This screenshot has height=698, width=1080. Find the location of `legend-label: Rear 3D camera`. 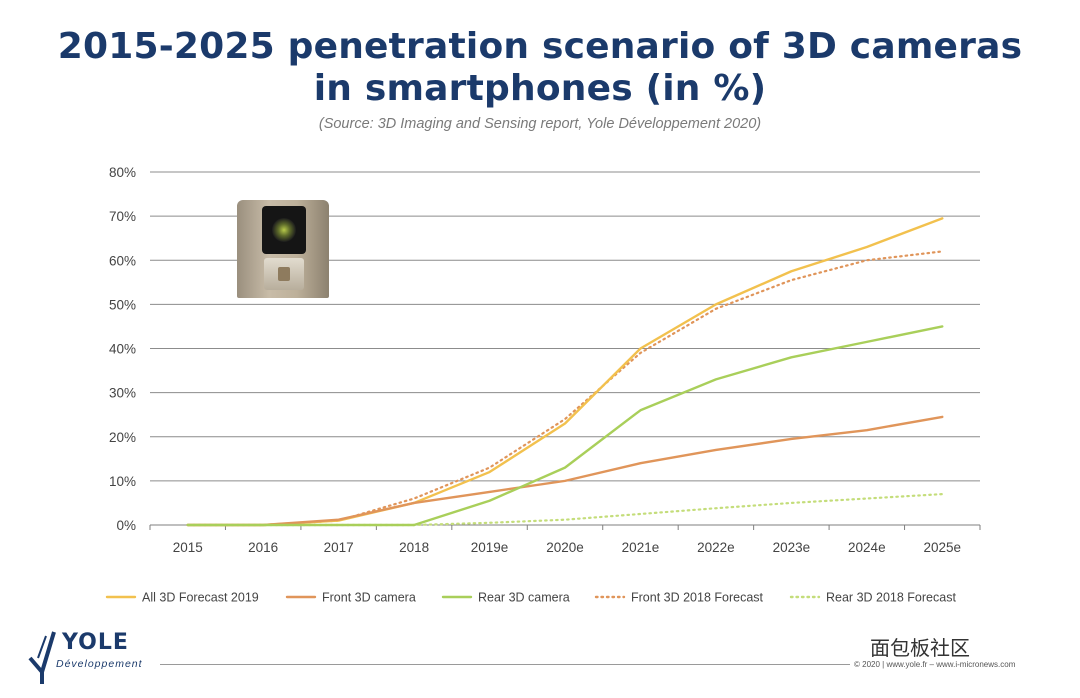

legend-label: Rear 3D camera is located at coordinates (524, 598).